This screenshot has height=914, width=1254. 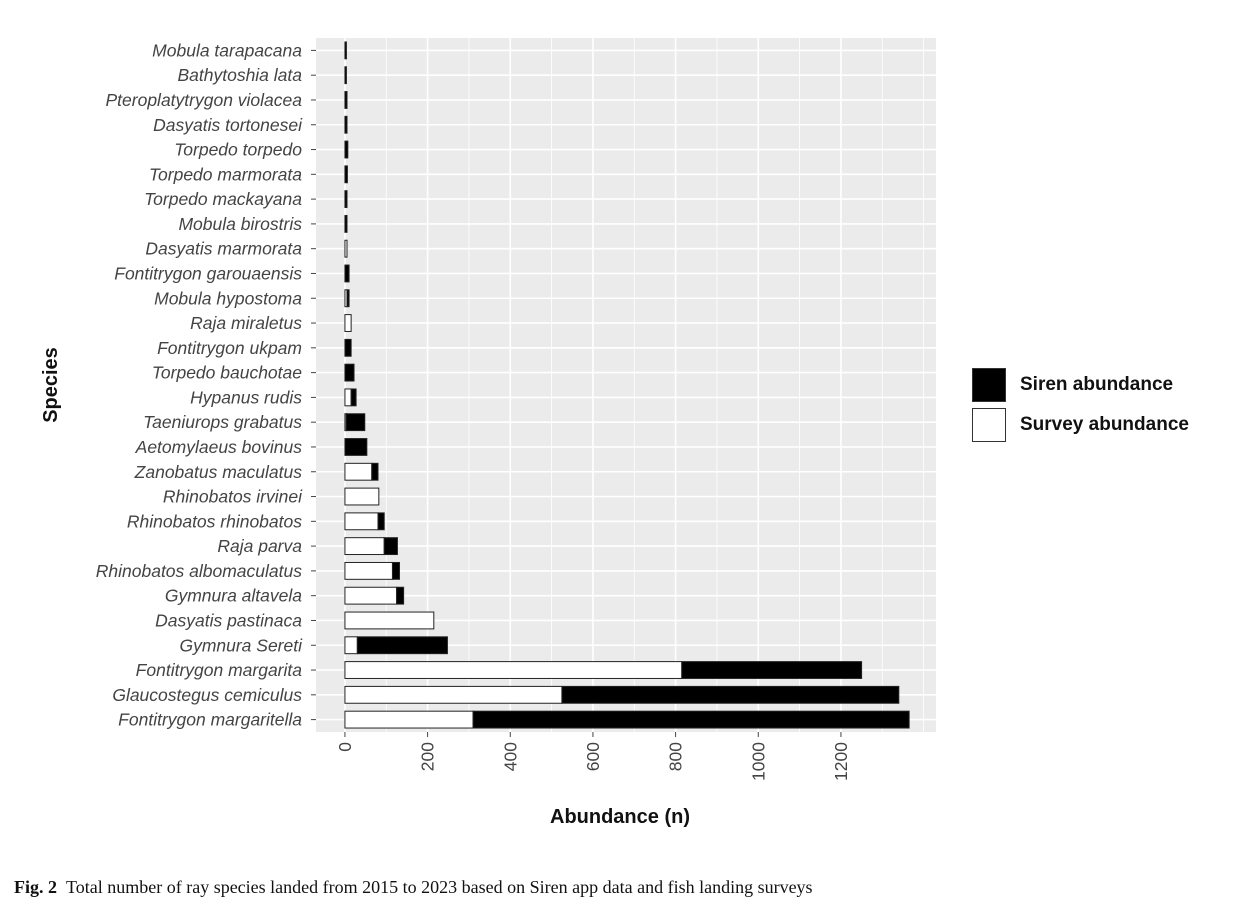 I want to click on y-tick-label: Dasyatis marmorata, so click(x=223, y=249).